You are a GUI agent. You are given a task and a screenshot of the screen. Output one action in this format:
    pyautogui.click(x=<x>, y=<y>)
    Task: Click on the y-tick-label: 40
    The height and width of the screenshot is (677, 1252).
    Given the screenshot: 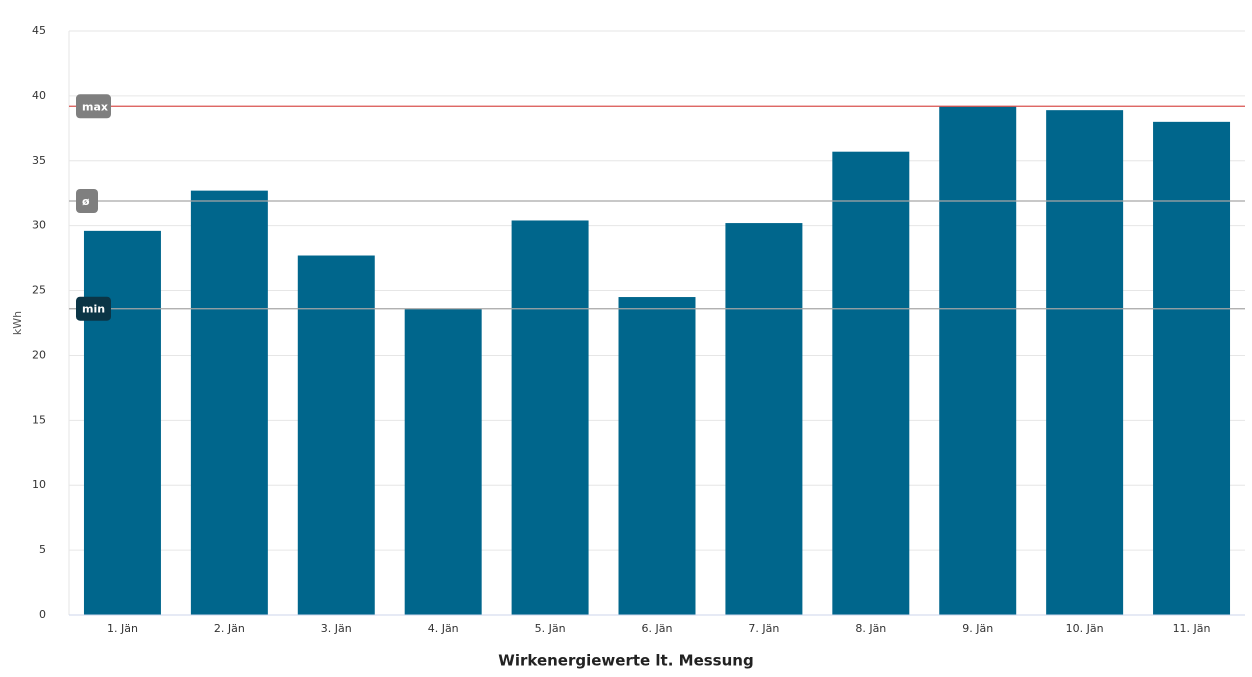 What is the action you would take?
    pyautogui.click(x=39, y=95)
    